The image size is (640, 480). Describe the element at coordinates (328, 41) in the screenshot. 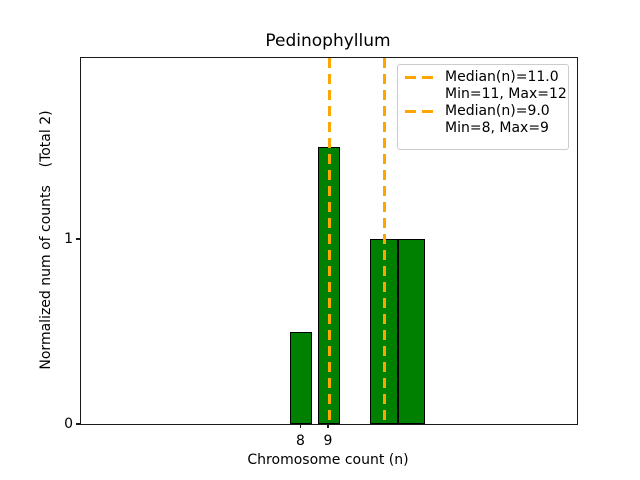

I see `chart-title: Pedinophyllum` at that location.